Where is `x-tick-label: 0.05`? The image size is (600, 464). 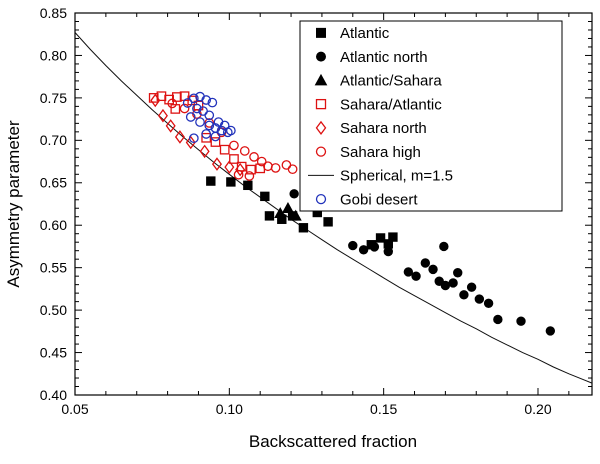 x-tick-label: 0.05 is located at coordinates (74, 409).